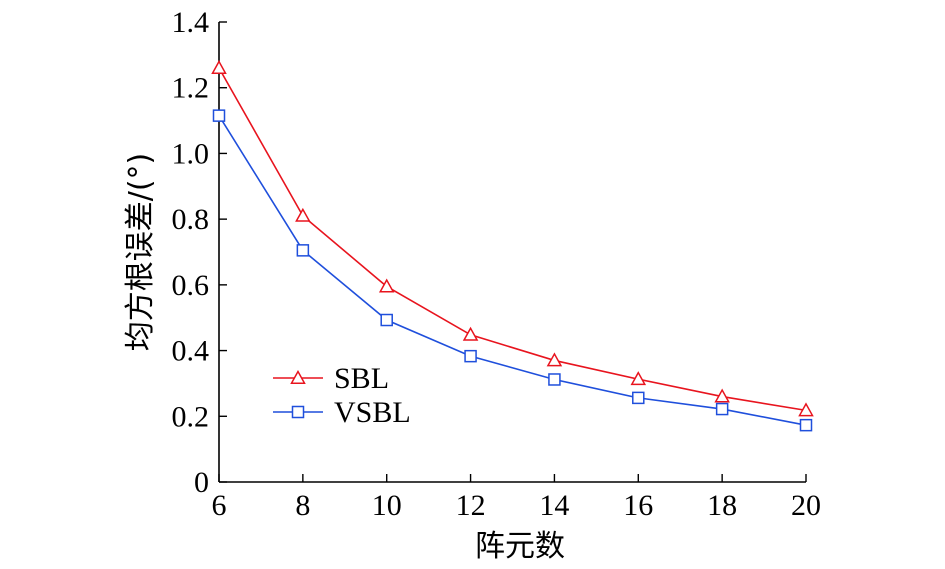  Describe the element at coordinates (387, 505) in the screenshot. I see `x-tick-label: 10` at that location.